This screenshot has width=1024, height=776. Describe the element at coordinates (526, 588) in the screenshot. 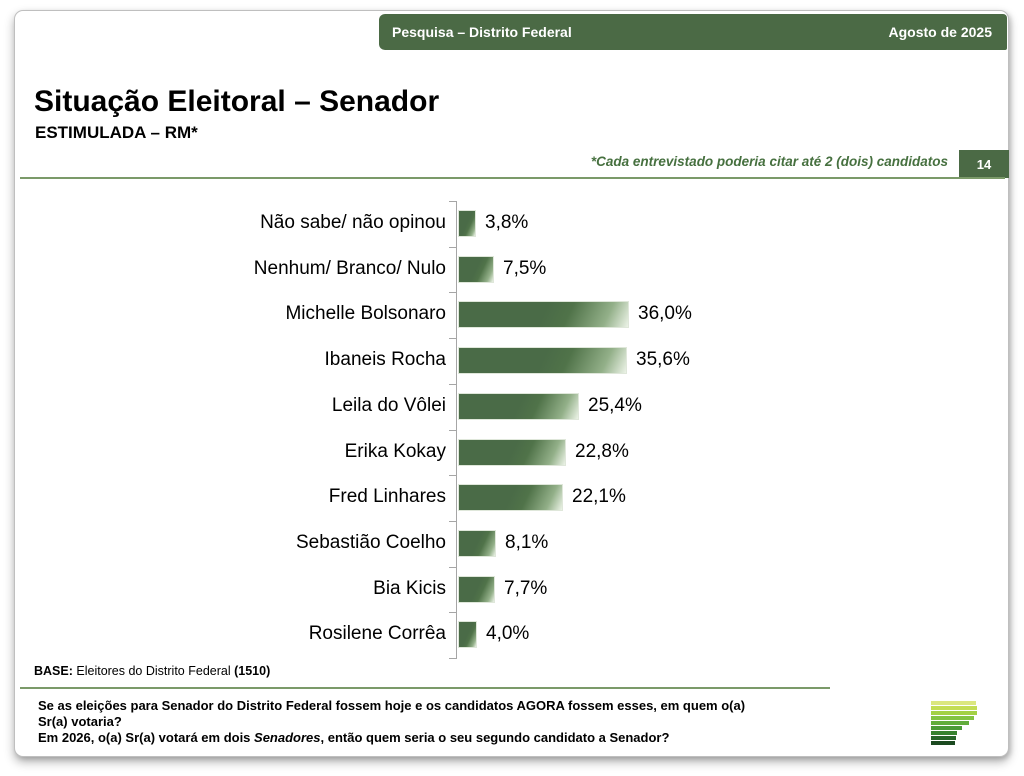

I see `value-label: 7,7%` at that location.